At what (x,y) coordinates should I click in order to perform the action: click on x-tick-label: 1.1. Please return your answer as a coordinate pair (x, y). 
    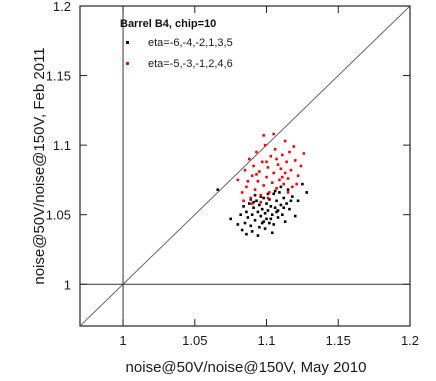
    Looking at the image, I should click on (266, 340).